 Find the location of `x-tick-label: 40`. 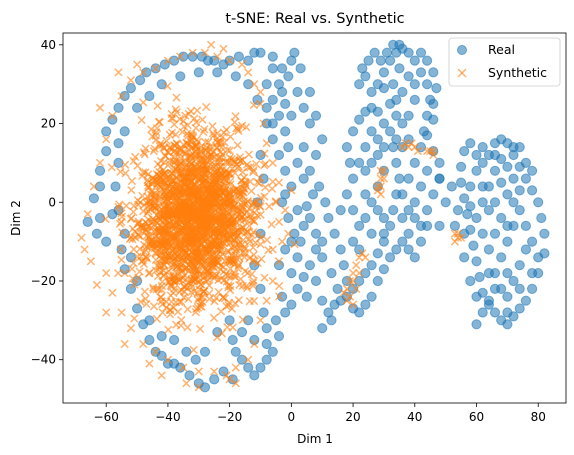

x-tick-label: 40 is located at coordinates (414, 417).